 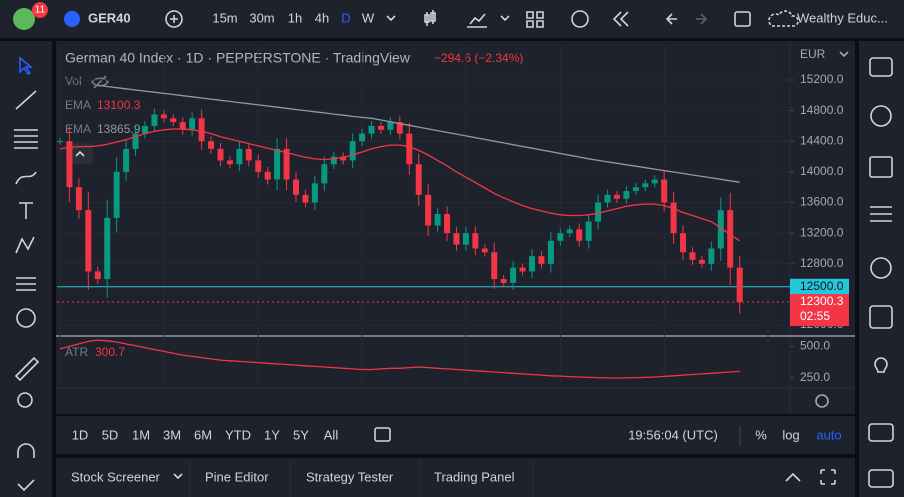 I want to click on last-price-tag, so click(x=819, y=310).